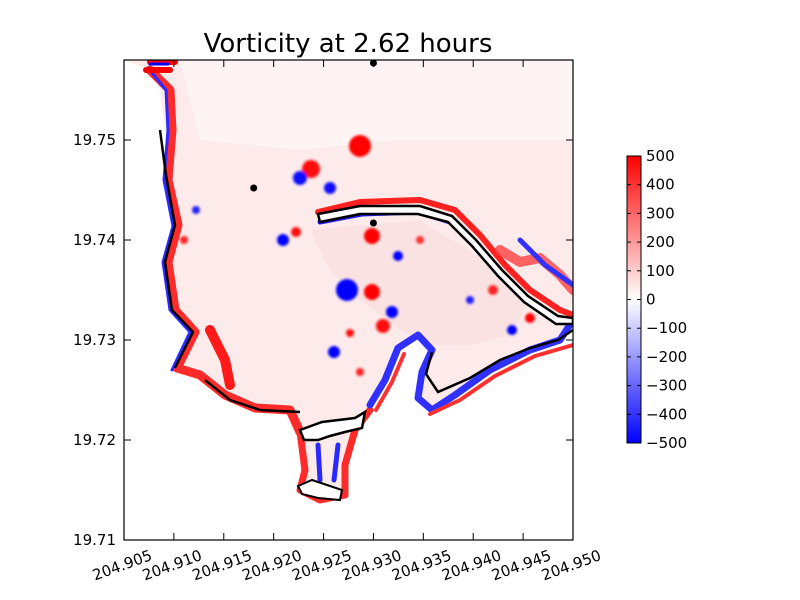 This screenshot has width=800, height=600. I want to click on colorbar-tick-label: 0, so click(651, 300).